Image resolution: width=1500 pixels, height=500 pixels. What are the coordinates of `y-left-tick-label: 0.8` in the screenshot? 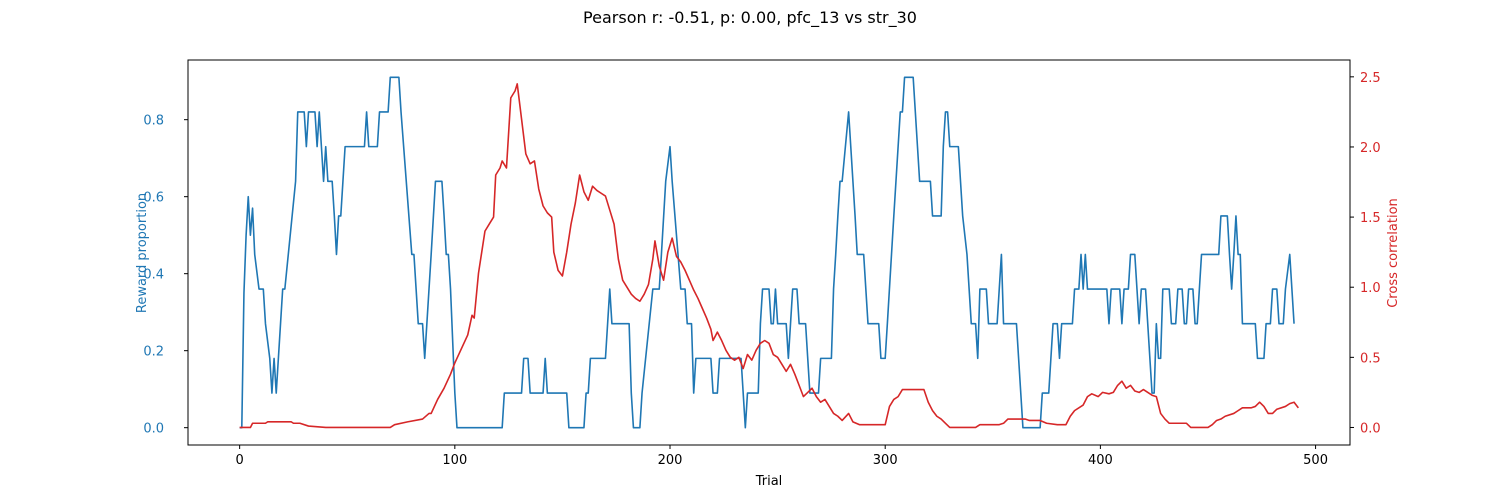 It's located at (153, 121).